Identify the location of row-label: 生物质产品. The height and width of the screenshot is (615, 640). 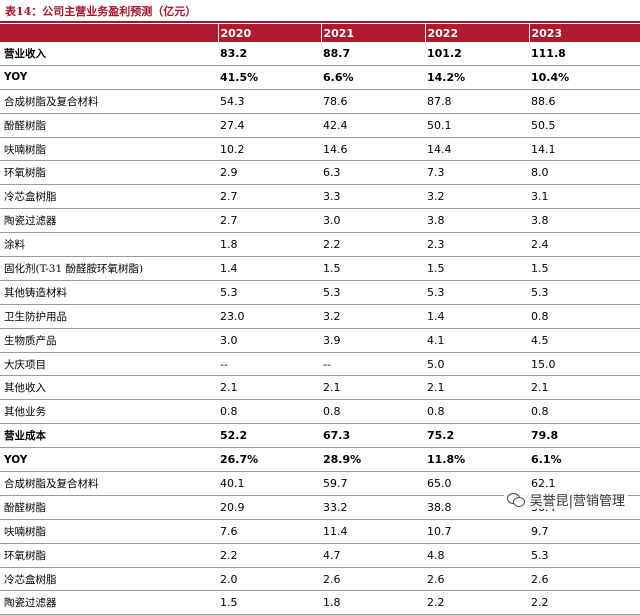
(109, 340).